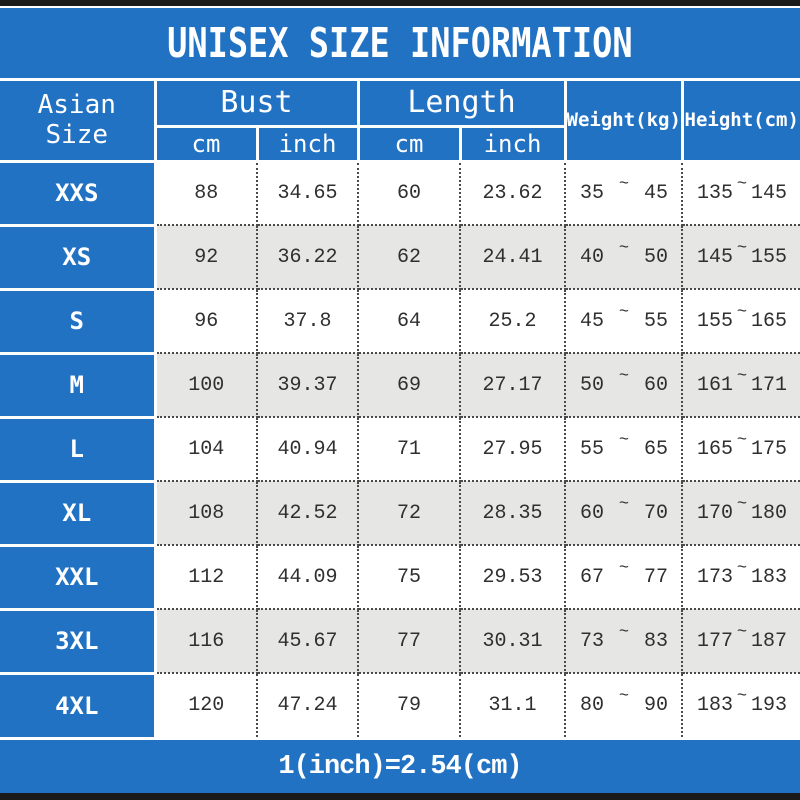 The height and width of the screenshot is (800, 800). Describe the element at coordinates (78, 322) in the screenshot. I see `size-label: S` at that location.